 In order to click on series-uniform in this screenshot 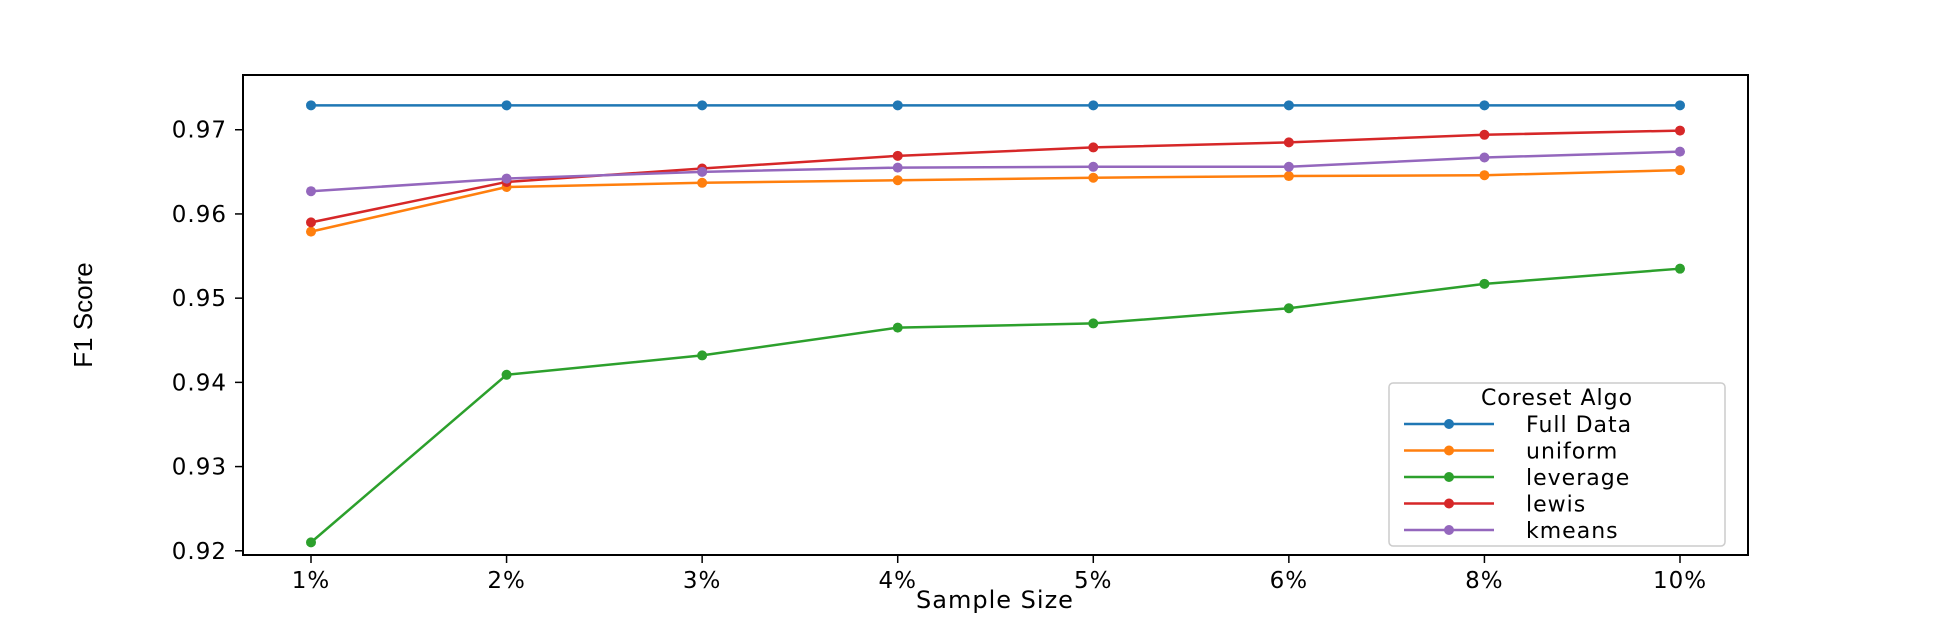, I will do `click(995, 201)`.